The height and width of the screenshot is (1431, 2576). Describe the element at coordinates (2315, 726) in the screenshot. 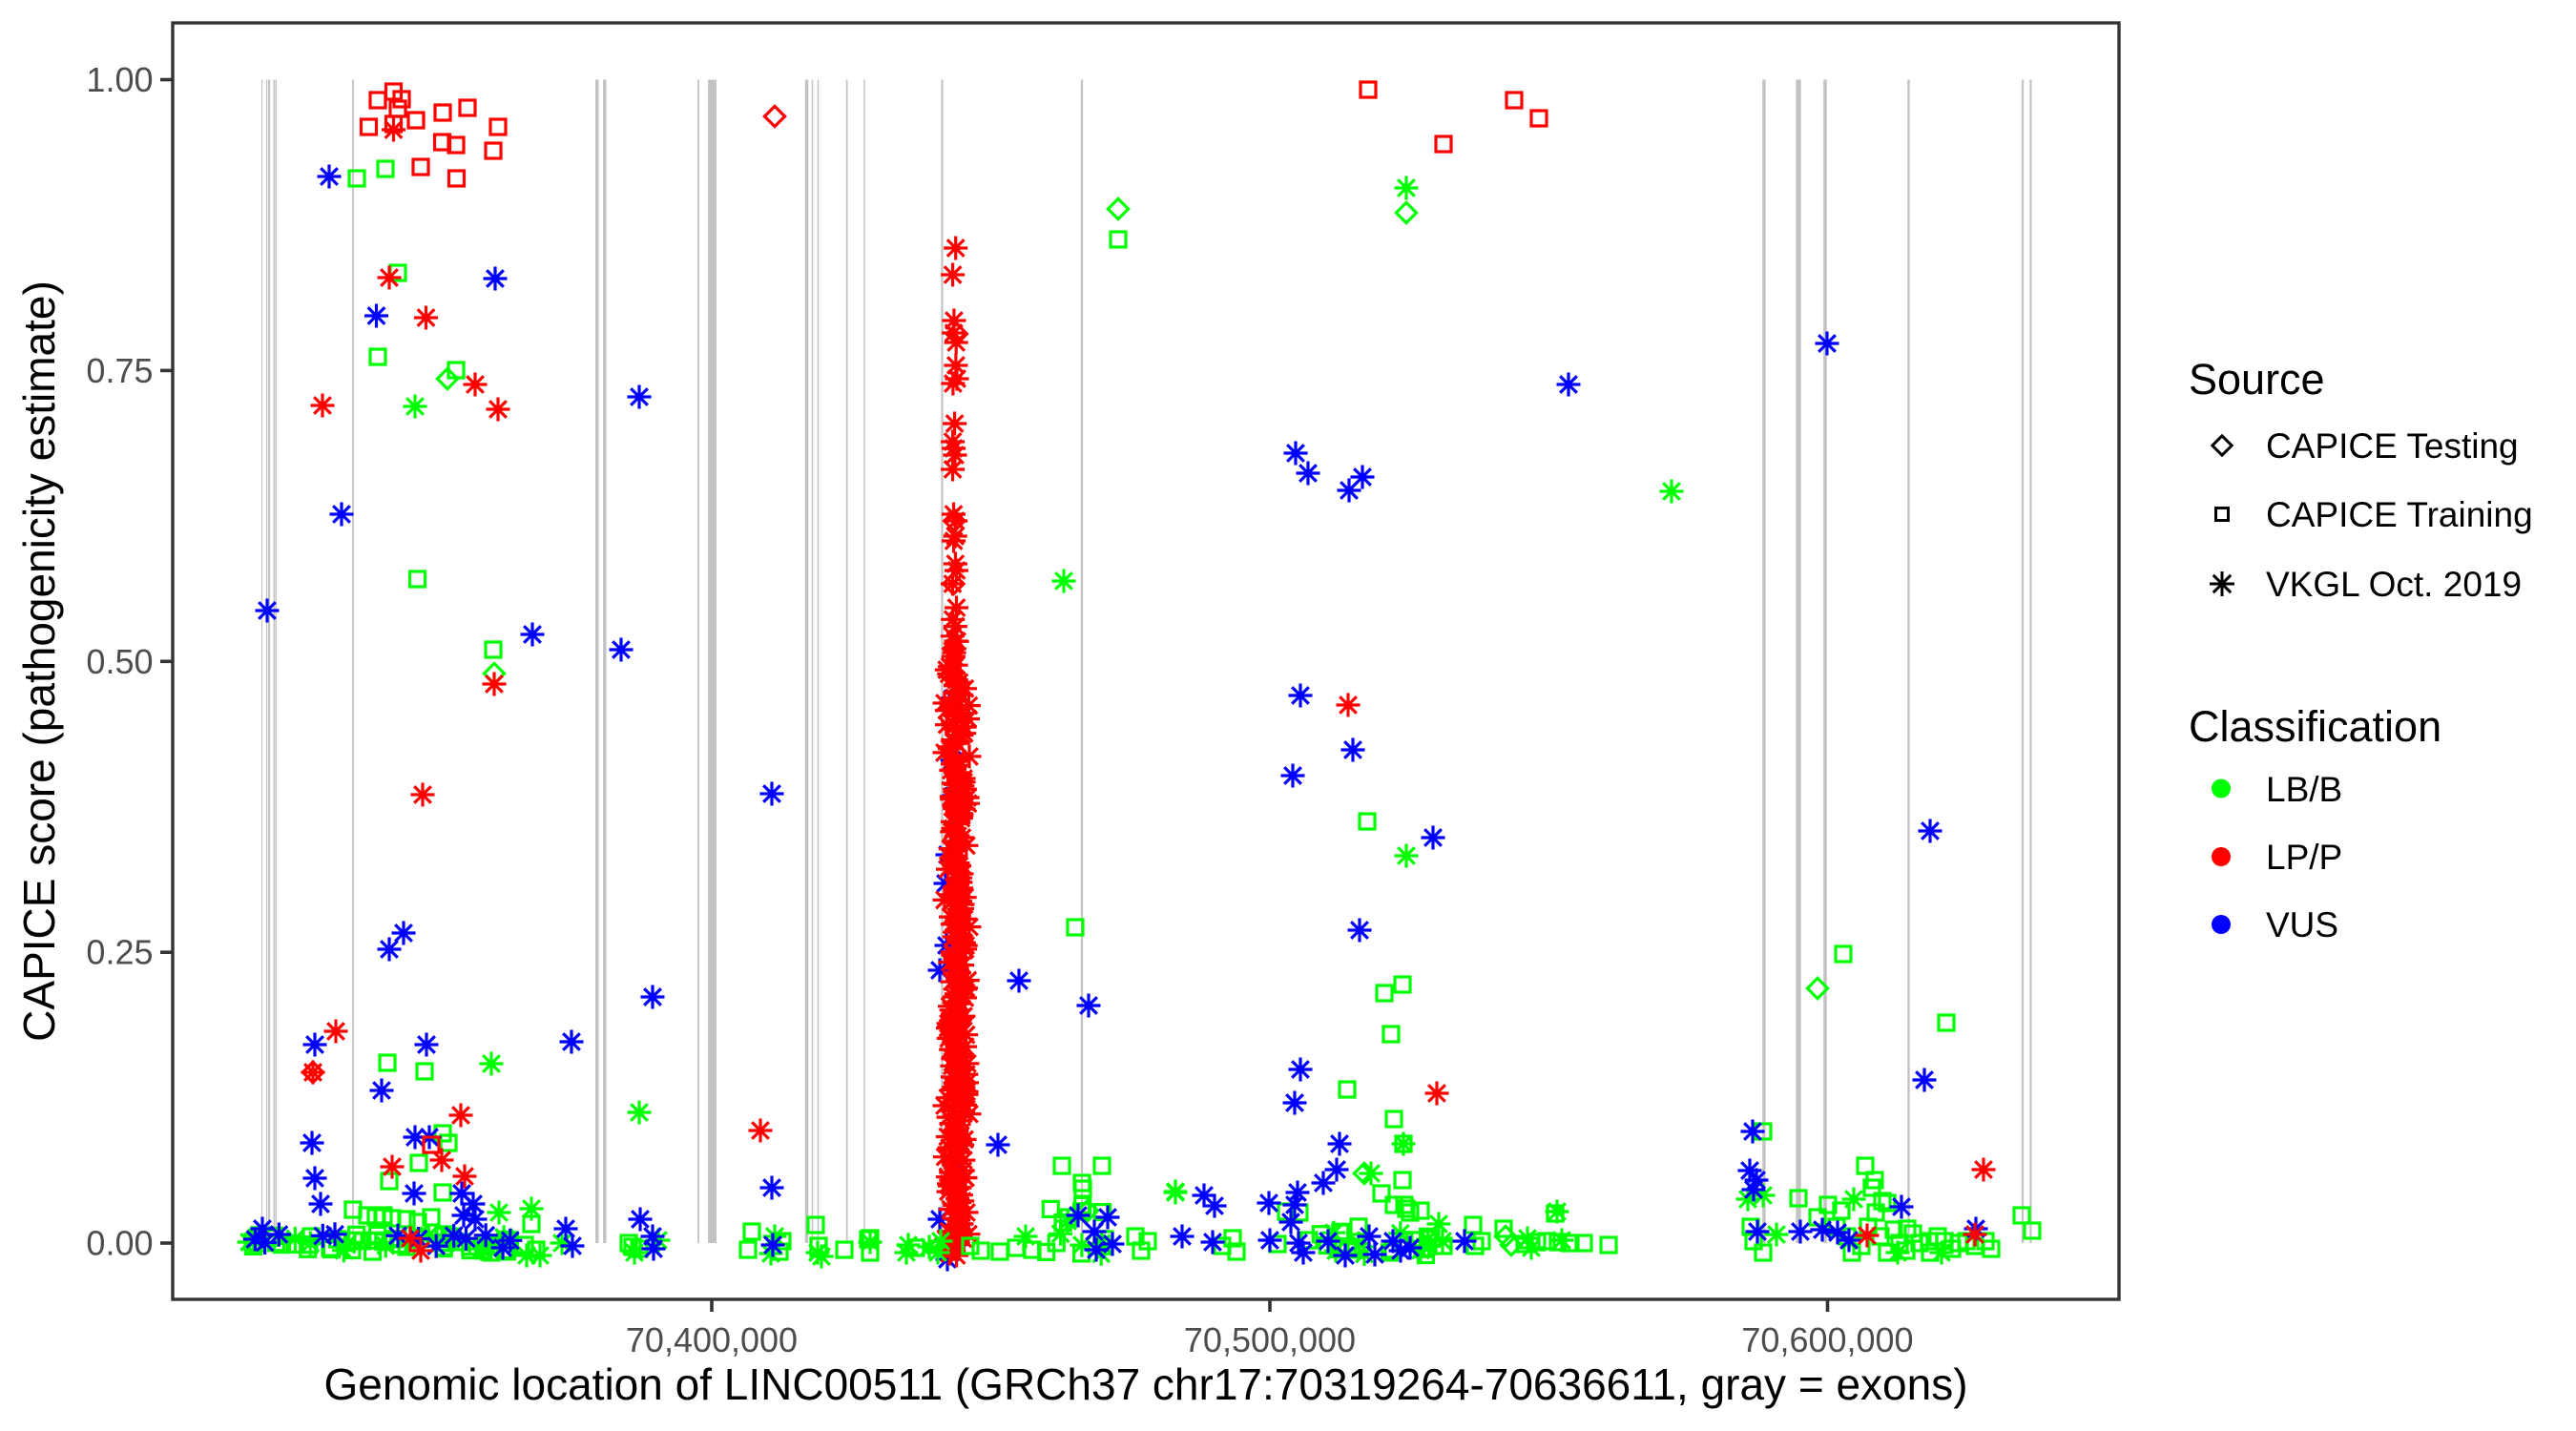

I see `svg-text: Classification` at that location.